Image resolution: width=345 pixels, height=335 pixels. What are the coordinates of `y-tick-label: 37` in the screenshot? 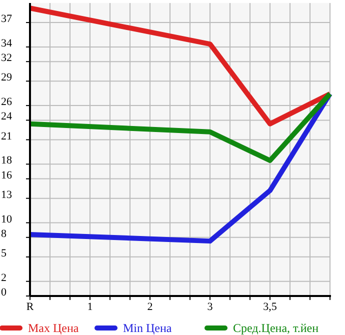 It's located at (6, 19).